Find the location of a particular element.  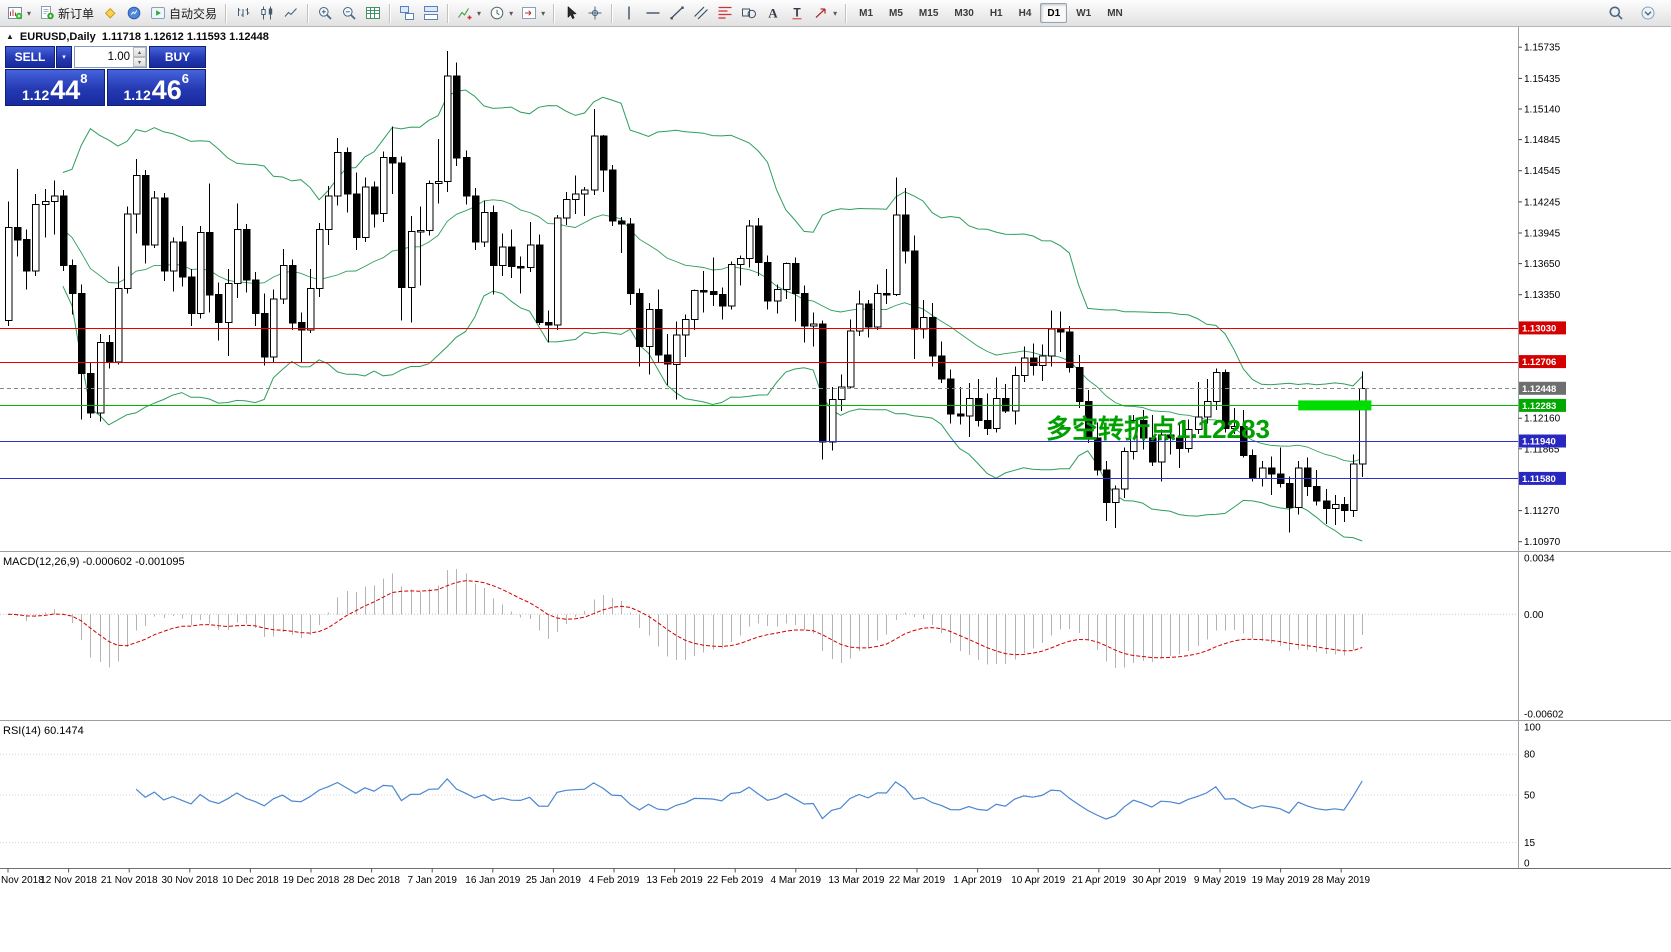

templates-icon is located at coordinates (529, 13).